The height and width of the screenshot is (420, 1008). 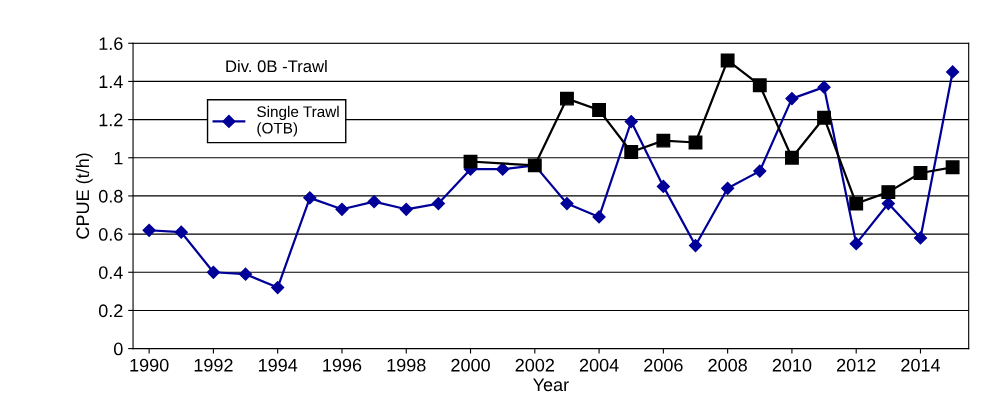 What do you see at coordinates (110, 272) in the screenshot?
I see `y-tick-label: 0.4` at bounding box center [110, 272].